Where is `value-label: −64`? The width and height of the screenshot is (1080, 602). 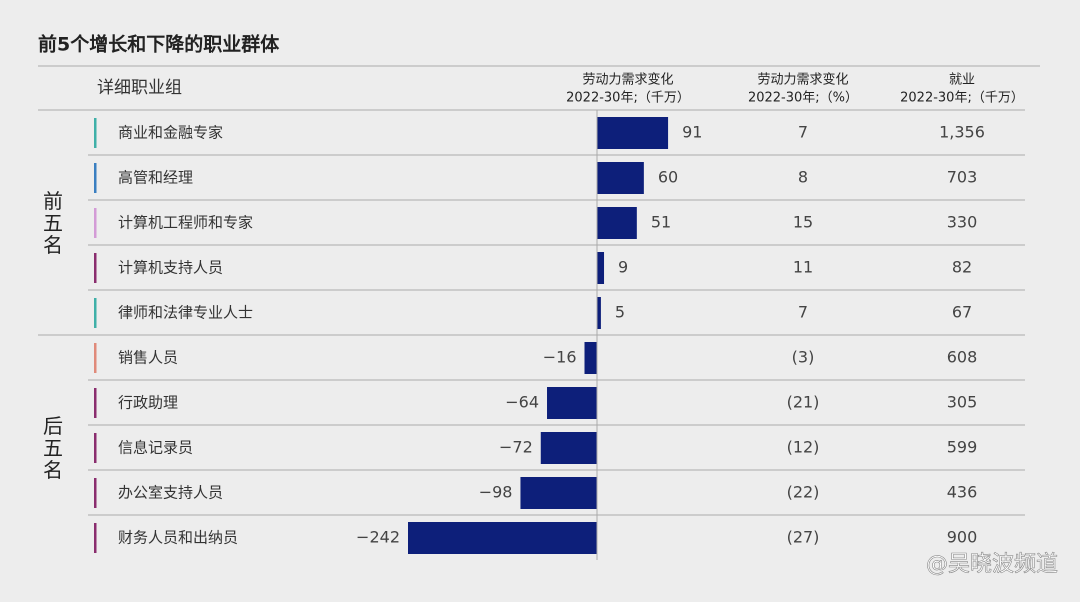 value-label: −64 is located at coordinates (522, 402).